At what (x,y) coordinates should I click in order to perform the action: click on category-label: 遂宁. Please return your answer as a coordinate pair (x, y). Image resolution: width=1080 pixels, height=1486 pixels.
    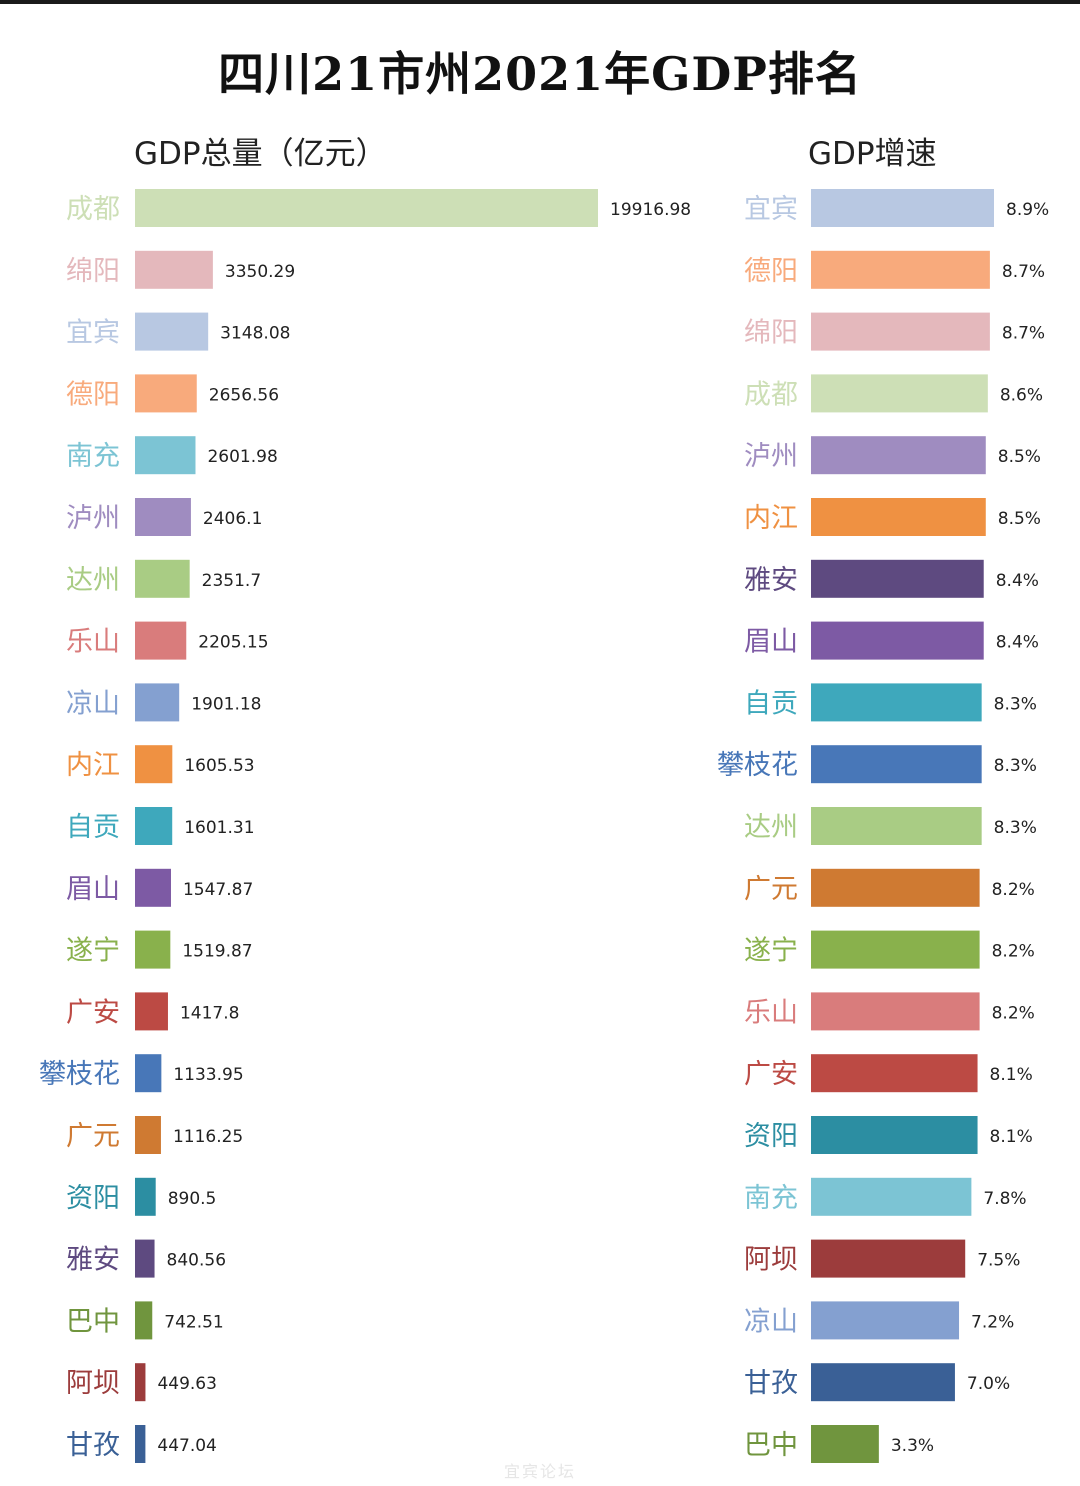
    Looking at the image, I should click on (771, 951).